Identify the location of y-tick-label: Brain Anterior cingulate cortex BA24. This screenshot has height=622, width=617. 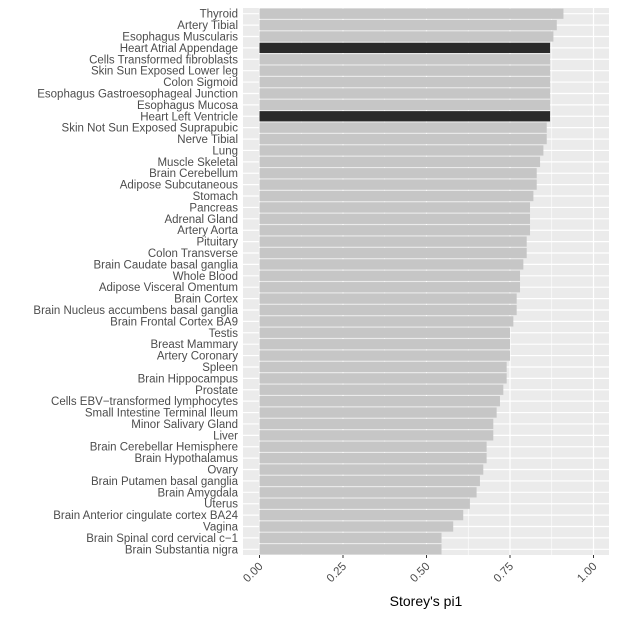
(145, 516).